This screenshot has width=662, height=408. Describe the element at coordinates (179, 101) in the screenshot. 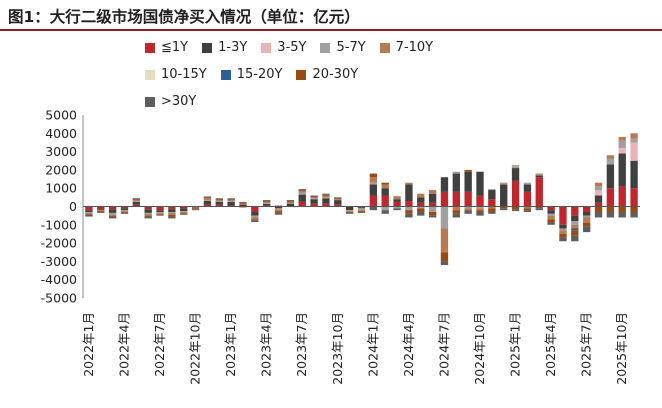

I see `legend-label: >30Y` at that location.